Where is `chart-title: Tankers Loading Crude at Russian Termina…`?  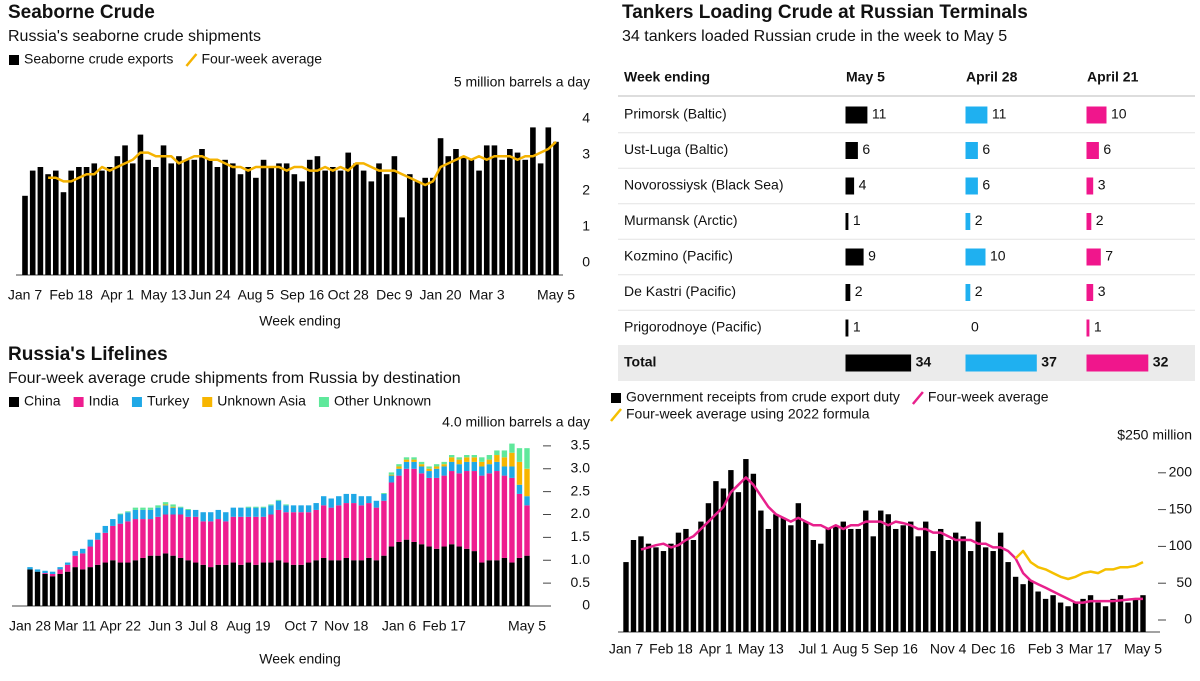
chart-title: Tankers Loading Crude at Russian Termina… is located at coordinates (825, 12).